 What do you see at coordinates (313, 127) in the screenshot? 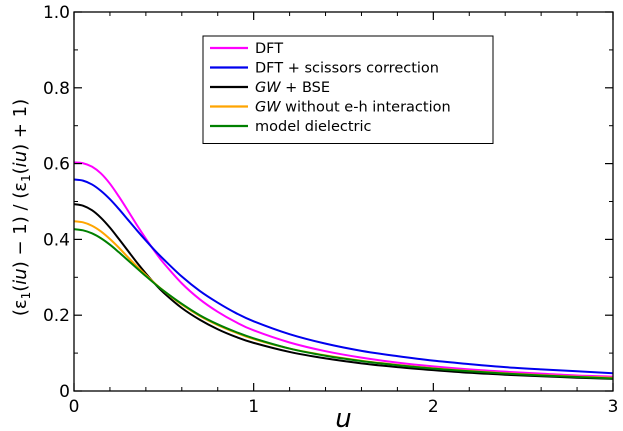
I see `legend-label-5: model dielectric` at bounding box center [313, 127].